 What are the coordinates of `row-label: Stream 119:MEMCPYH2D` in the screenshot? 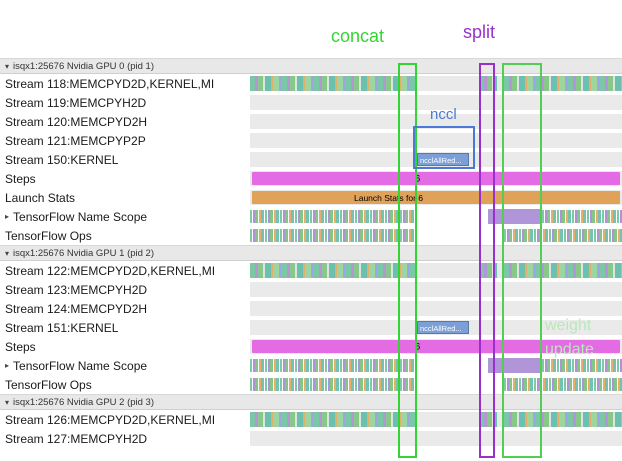 It's located at (125, 102).